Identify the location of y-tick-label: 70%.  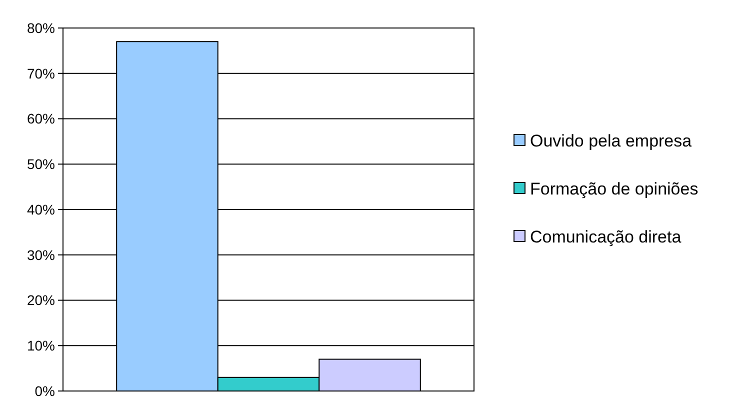
(40, 73).